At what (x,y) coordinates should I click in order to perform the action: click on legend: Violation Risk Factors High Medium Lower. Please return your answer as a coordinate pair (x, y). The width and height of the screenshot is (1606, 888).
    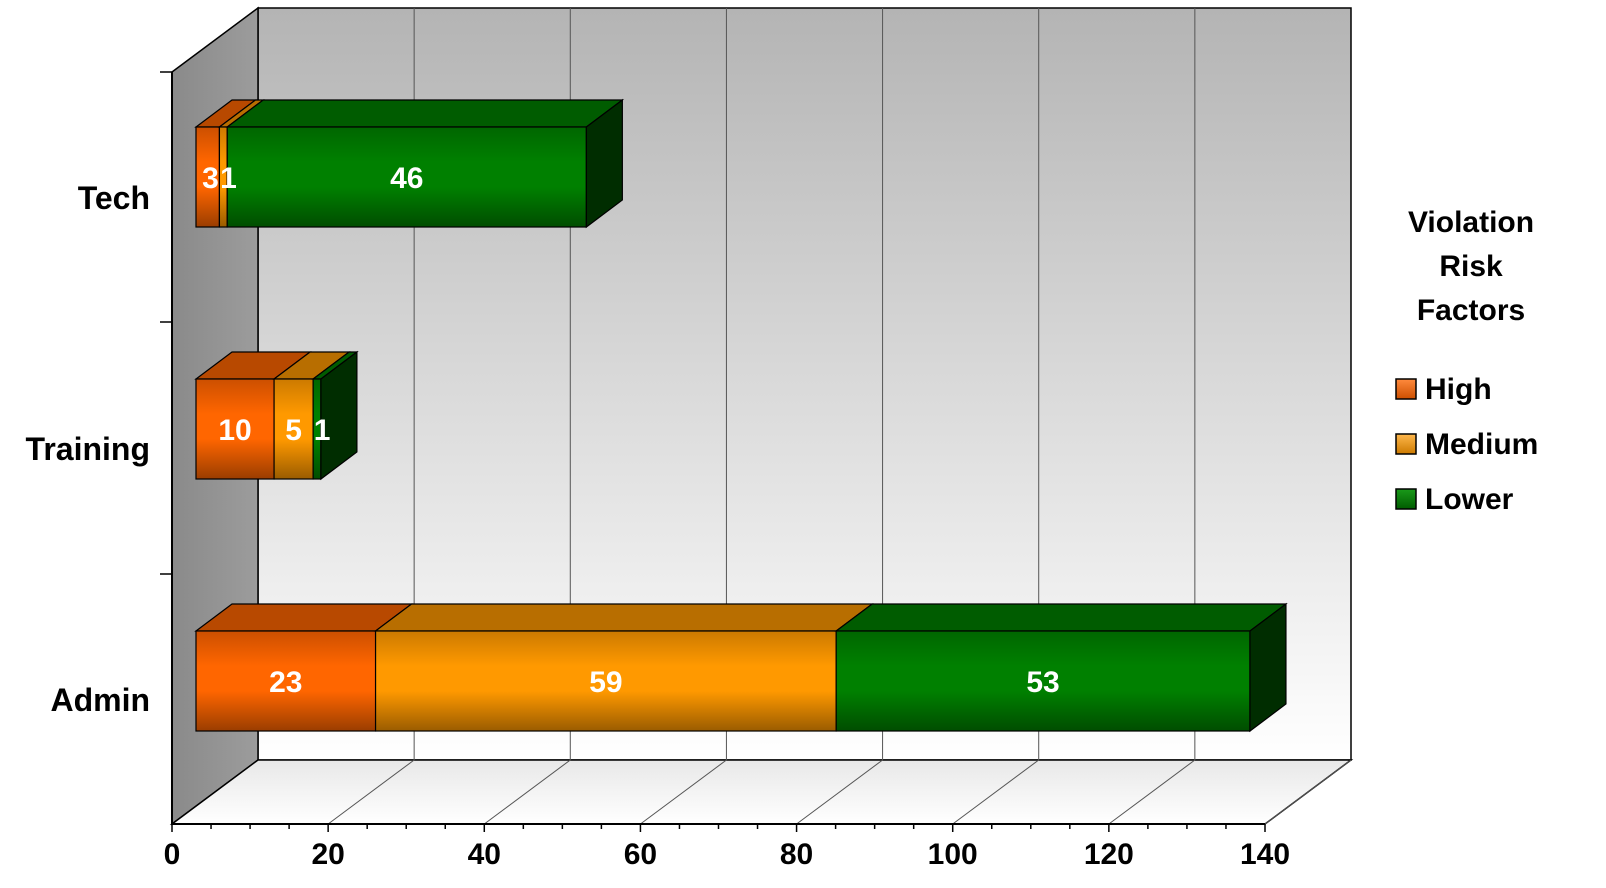
    Looking at the image, I should click on (1466, 361).